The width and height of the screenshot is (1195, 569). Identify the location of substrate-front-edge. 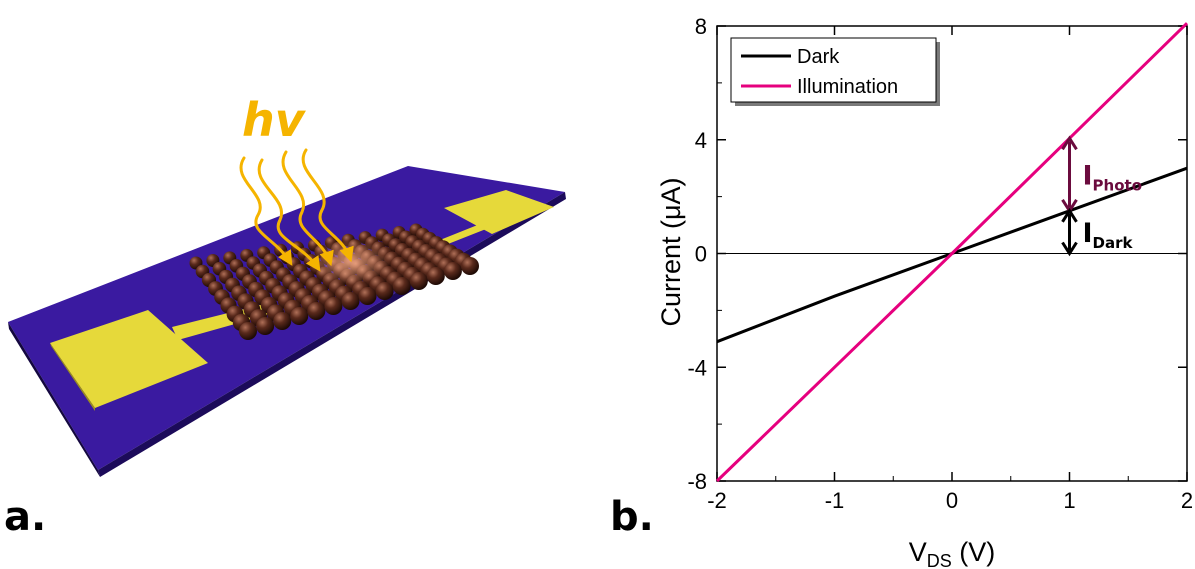
(54, 399).